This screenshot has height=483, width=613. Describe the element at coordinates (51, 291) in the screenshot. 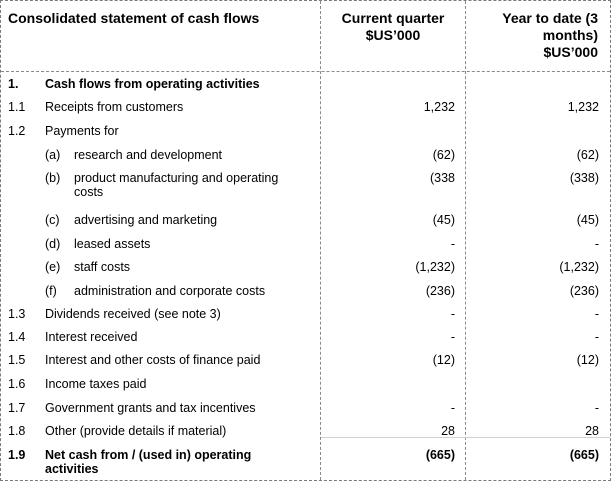

I see `row-sub-letter: (f)` at that location.